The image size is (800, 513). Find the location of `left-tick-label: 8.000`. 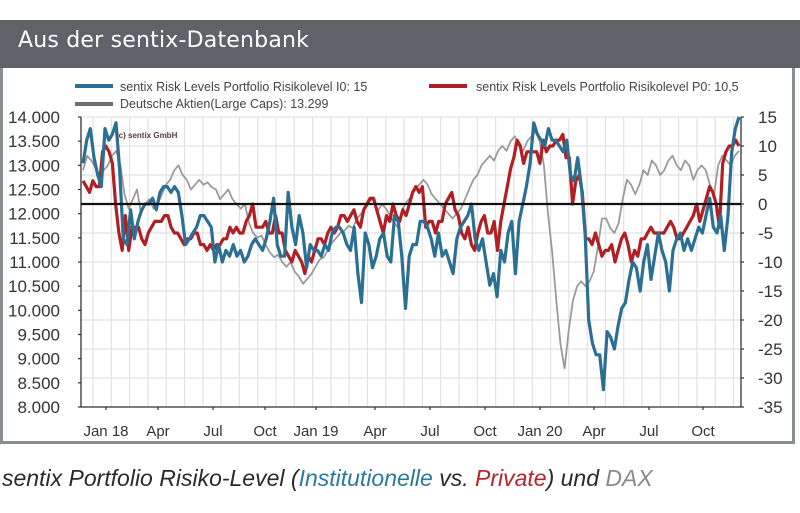

left-tick-label: 8.000 is located at coordinates (38, 407).